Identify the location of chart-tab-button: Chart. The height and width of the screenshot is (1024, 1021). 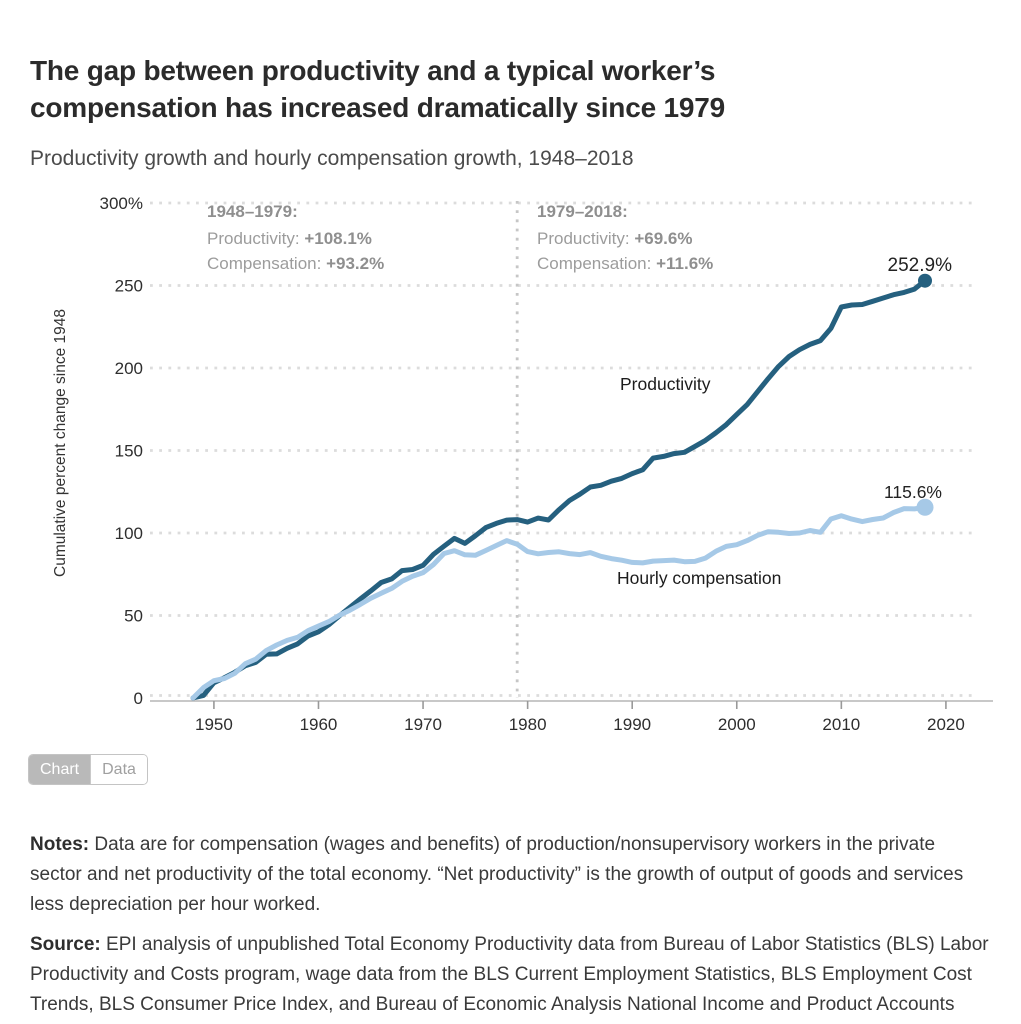
(60, 769).